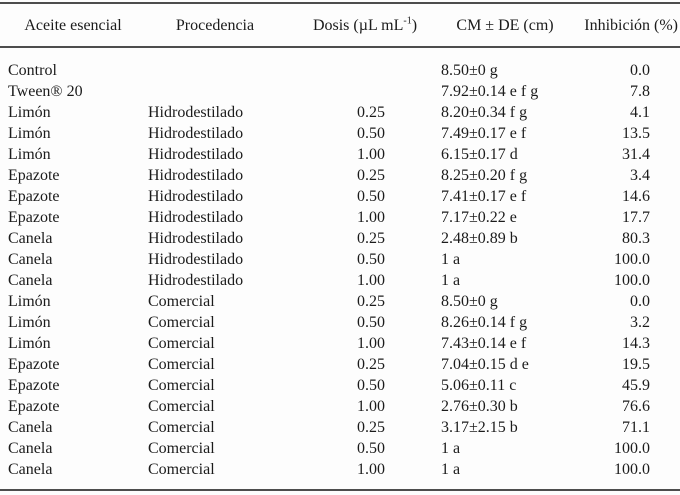  I want to click on cell-inhibicion: 14.6, so click(636, 196).